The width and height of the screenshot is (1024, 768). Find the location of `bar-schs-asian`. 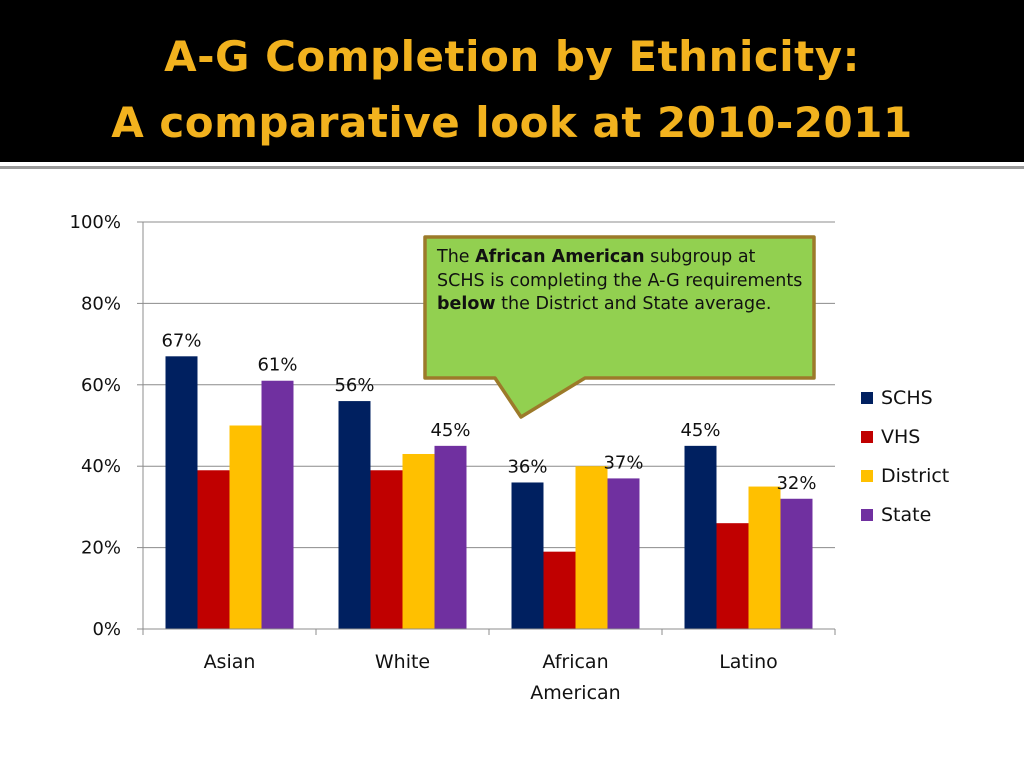

bar-schs-asian is located at coordinates (181, 492).